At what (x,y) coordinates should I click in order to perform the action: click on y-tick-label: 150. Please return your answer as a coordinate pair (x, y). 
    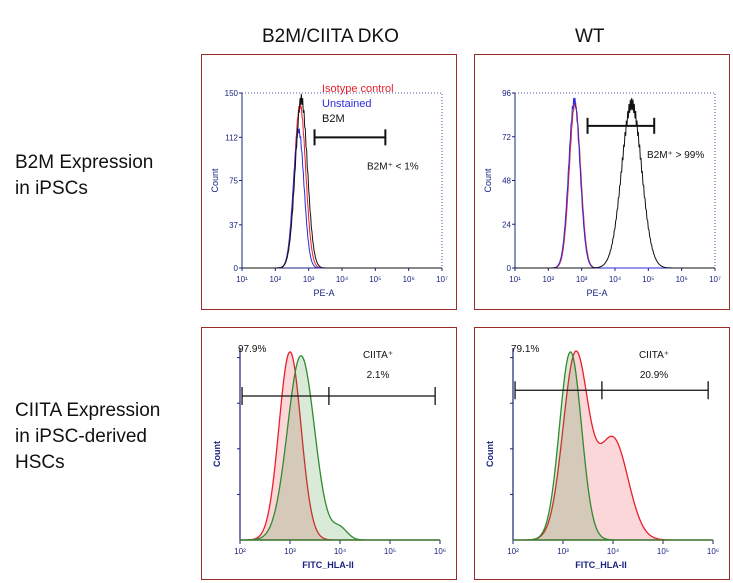
    Looking at the image, I should click on (232, 93).